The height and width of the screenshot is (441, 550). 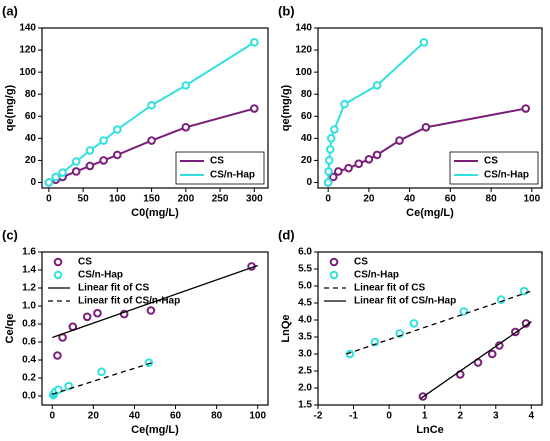 I want to click on y-axis-label: LnQe, so click(x=286, y=328).